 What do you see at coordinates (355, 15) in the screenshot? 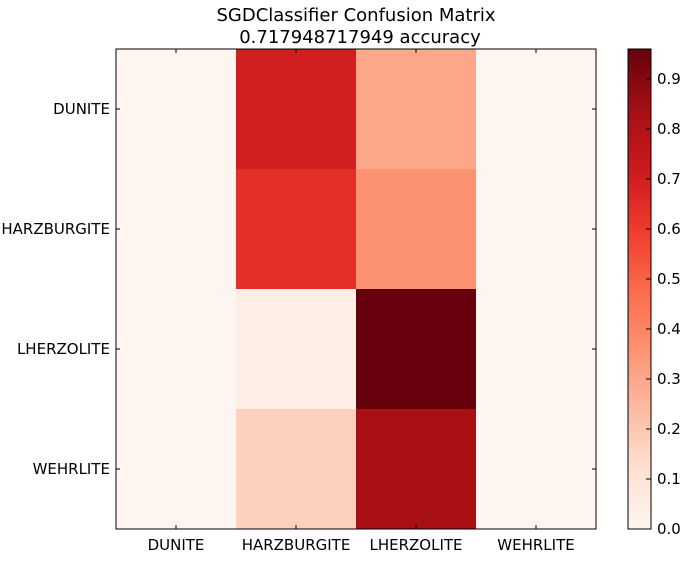
I see `chart-title: SGDClassifier Confusion Matrix` at bounding box center [355, 15].